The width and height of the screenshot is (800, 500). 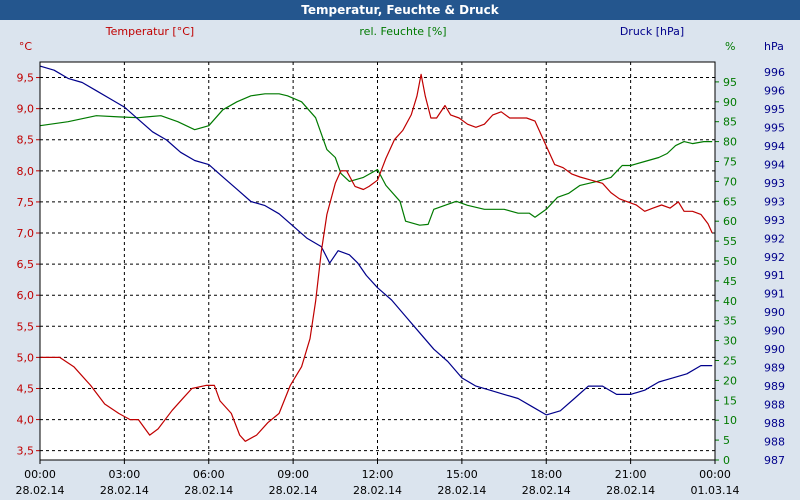 What do you see at coordinates (26, 109) in the screenshot?
I see `temperature-tick-label: 9,0` at bounding box center [26, 109].